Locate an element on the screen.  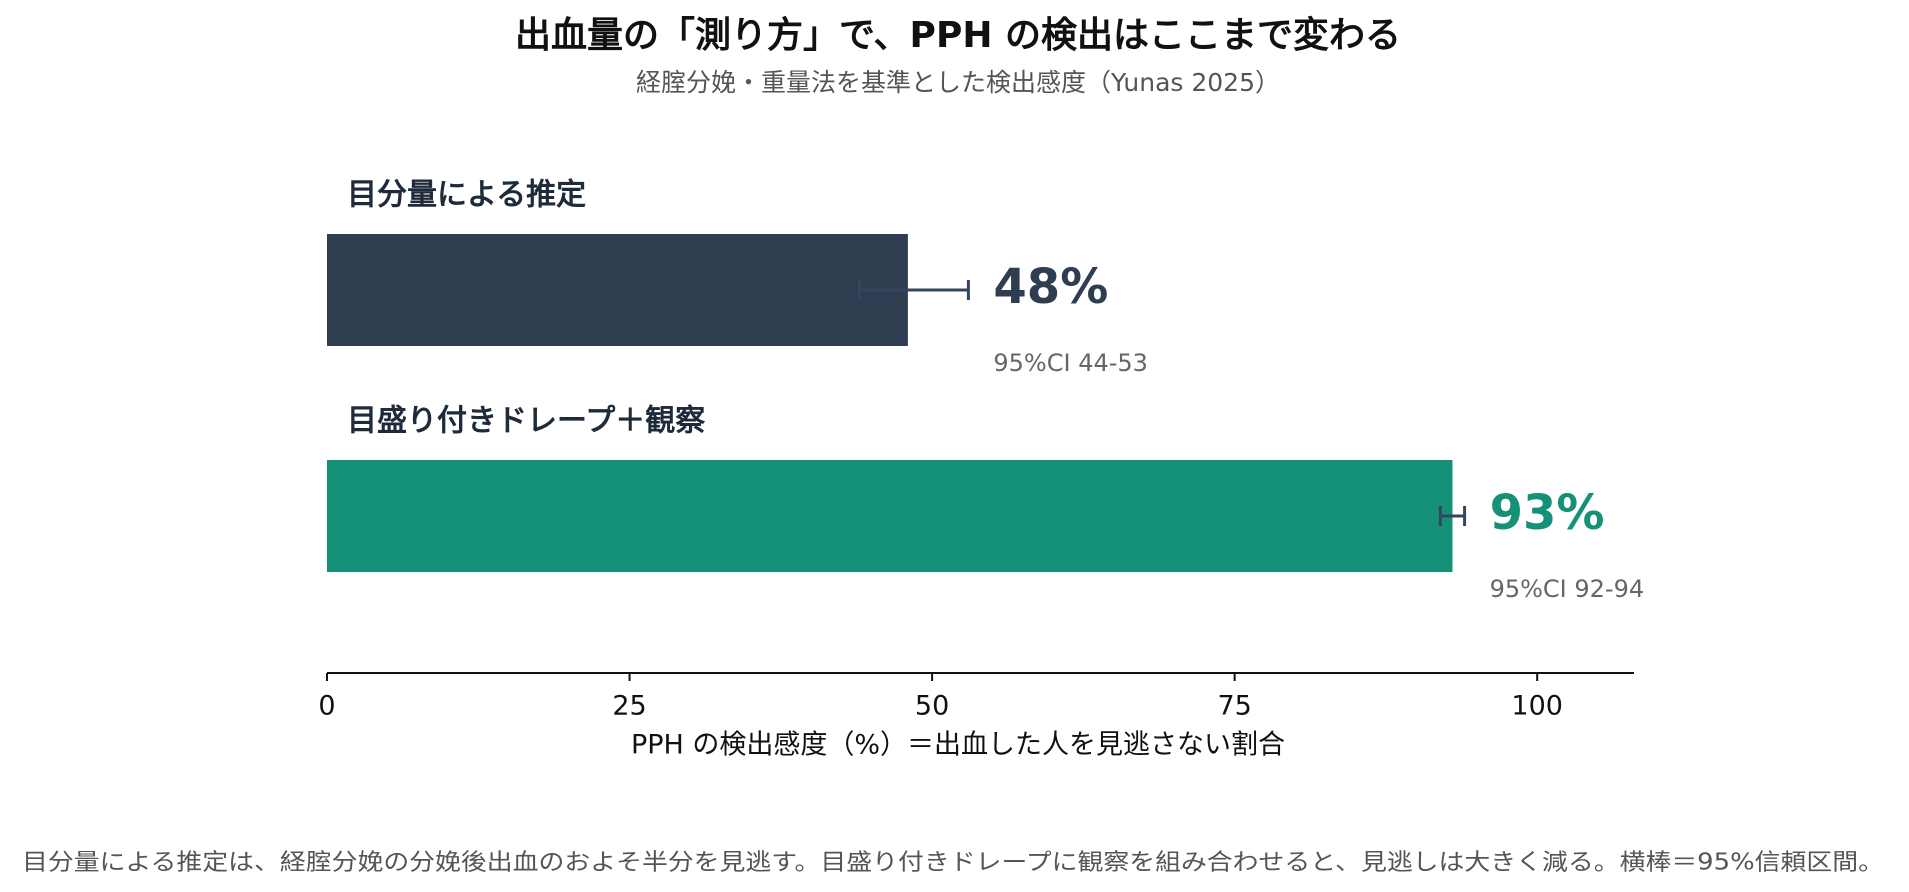
chart-subtitle: 経腟分娩・重量法を基準とした検出感度（Yunas 2025） is located at coordinates (958, 82).